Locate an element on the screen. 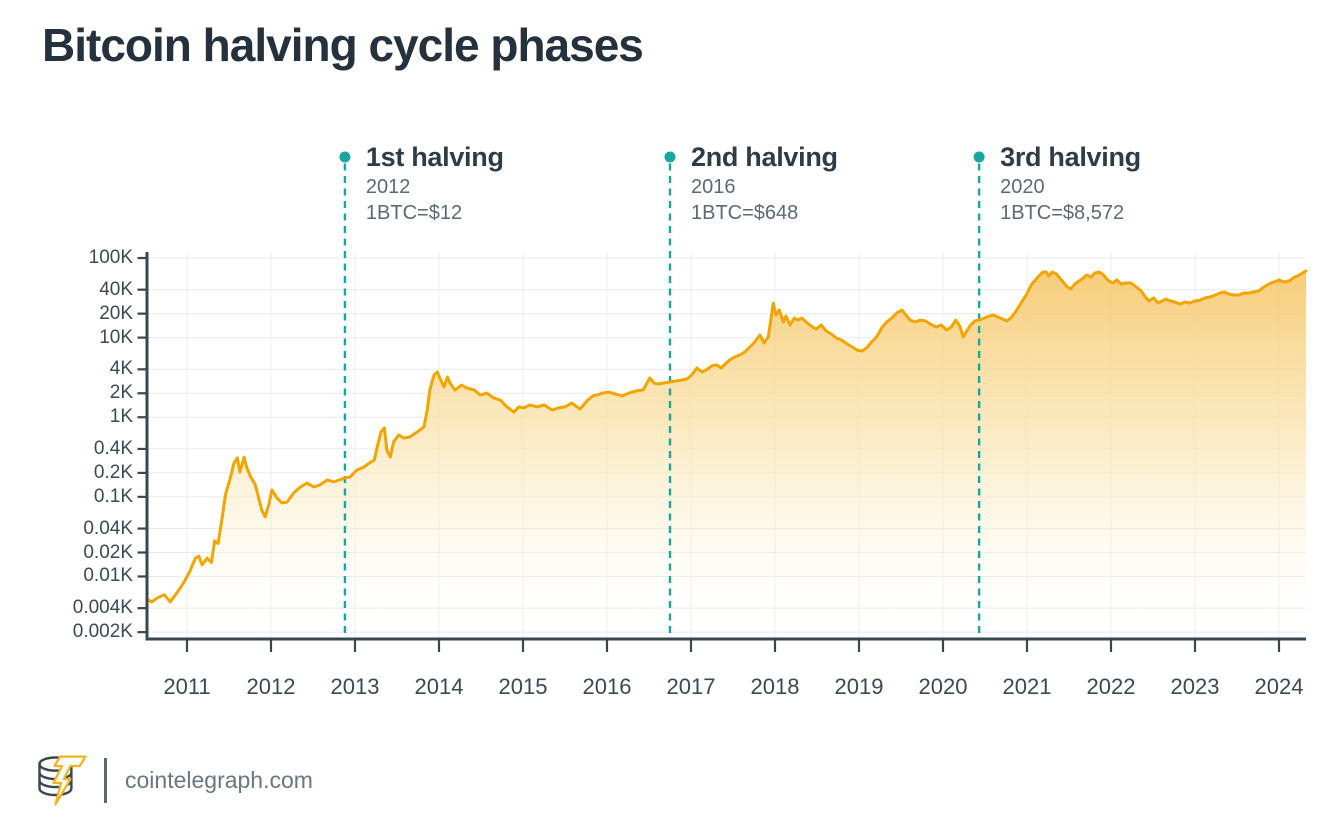 The width and height of the screenshot is (1331, 824). halving-annotation-year: 2016 is located at coordinates (713, 187).